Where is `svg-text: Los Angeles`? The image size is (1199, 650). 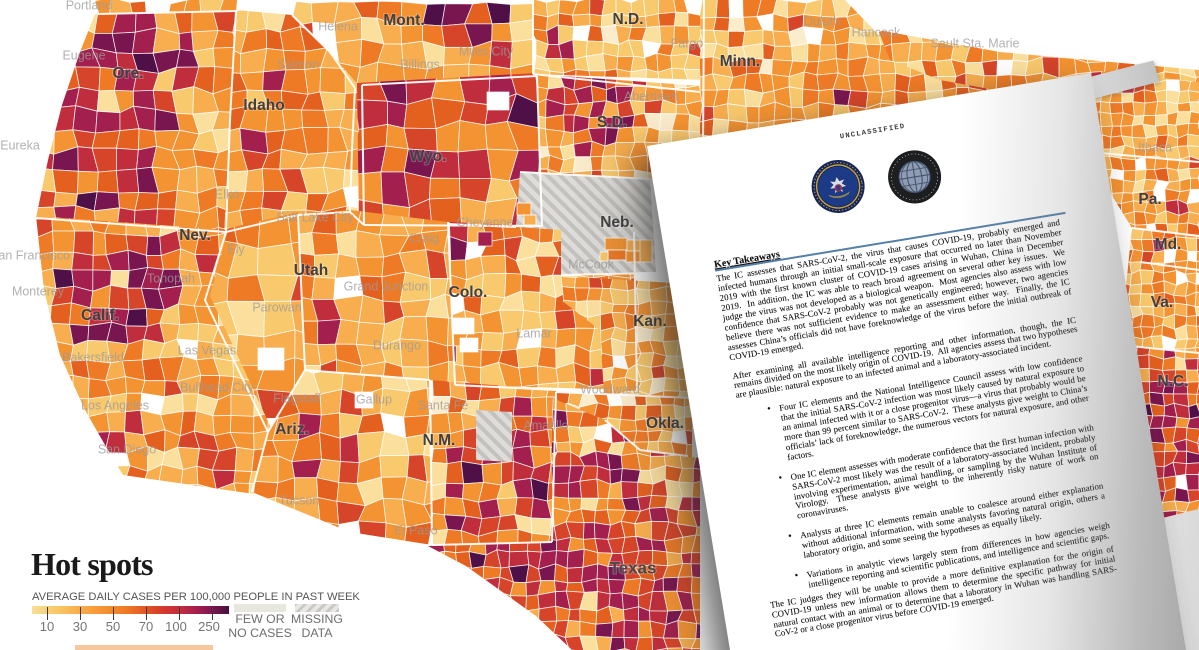
svg-text: Los Angeles is located at coordinates (115, 405).